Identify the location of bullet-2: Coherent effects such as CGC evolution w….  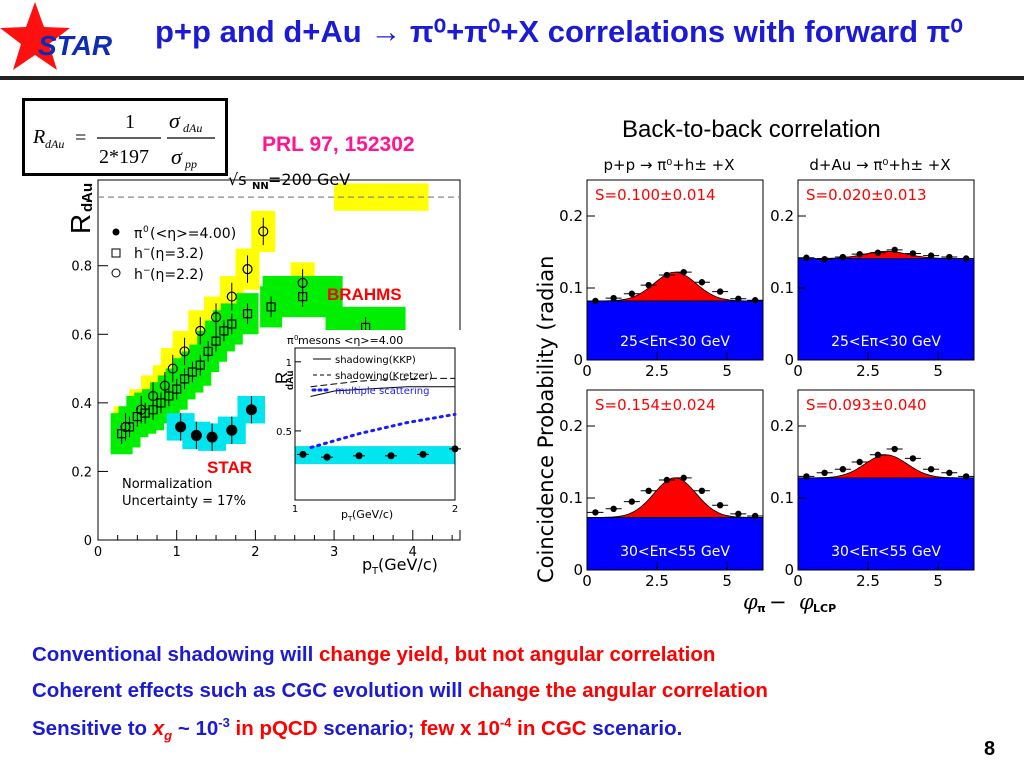
(400, 690).